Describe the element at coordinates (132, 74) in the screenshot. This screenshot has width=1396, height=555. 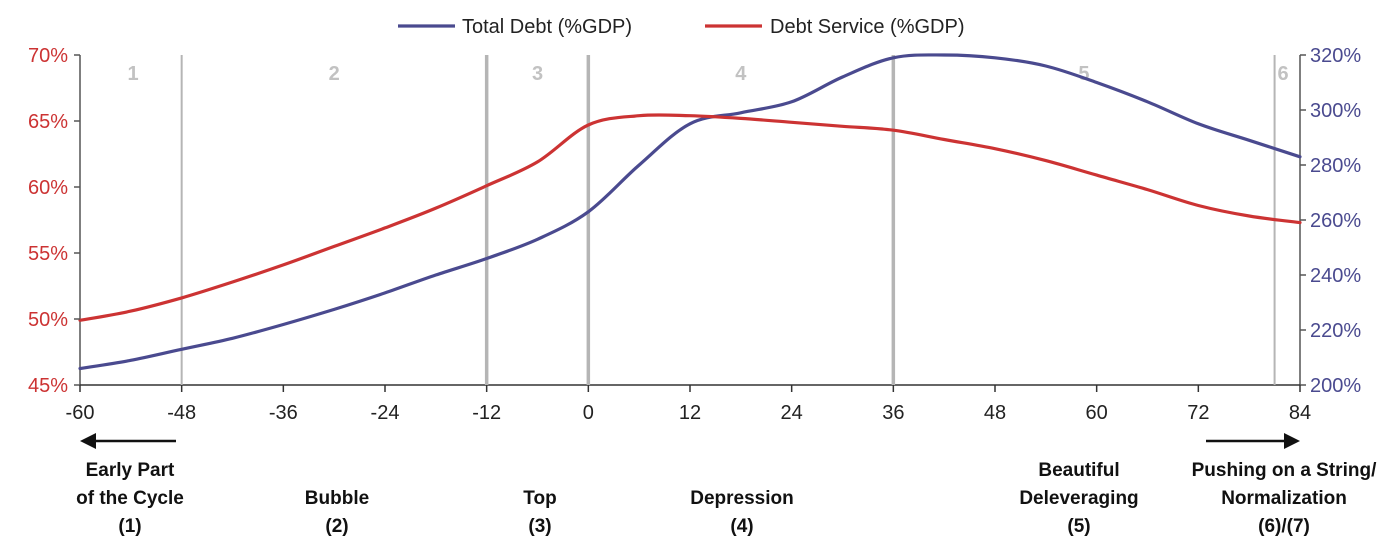
I see `phase-number: 1` at that location.